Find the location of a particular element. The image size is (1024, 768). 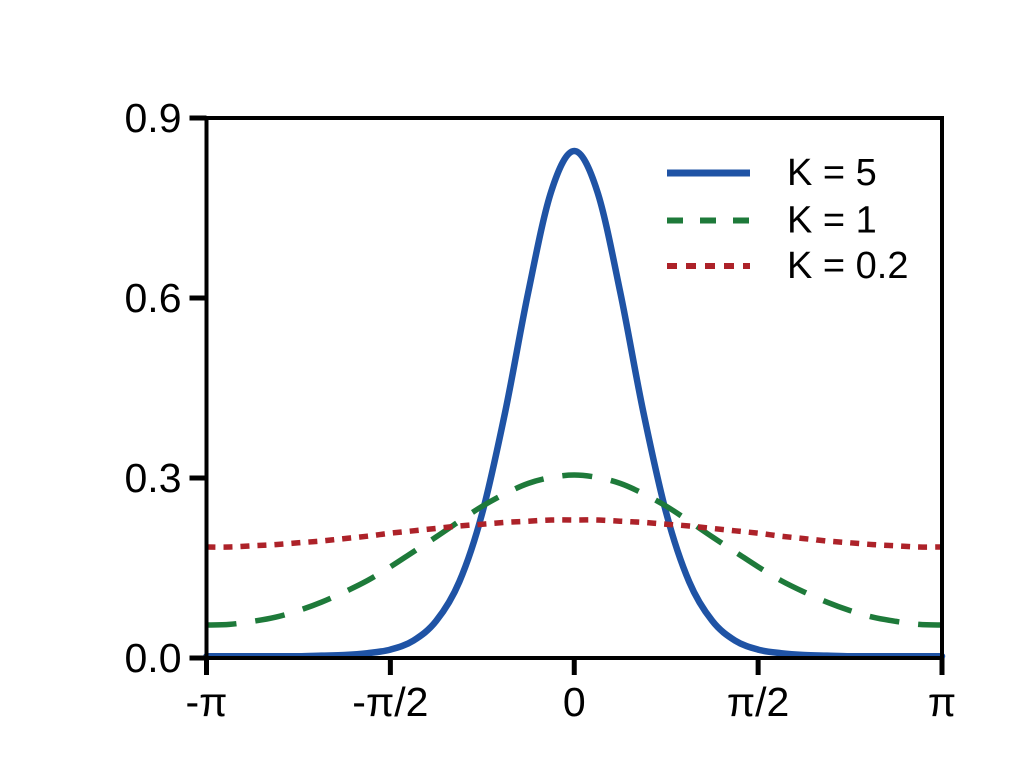

x-axis: -π -π/2 0 π/2 π is located at coordinates (571, 691).